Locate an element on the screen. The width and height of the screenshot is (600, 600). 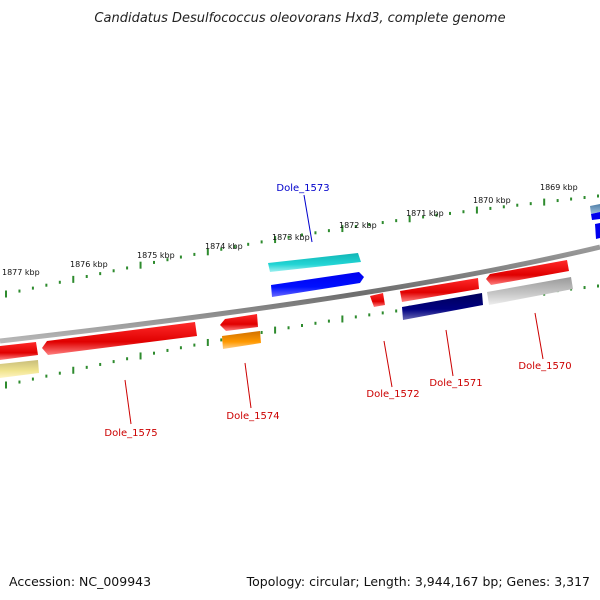
label-dole-1575: Dole_1575 is located at coordinates (130, 433).